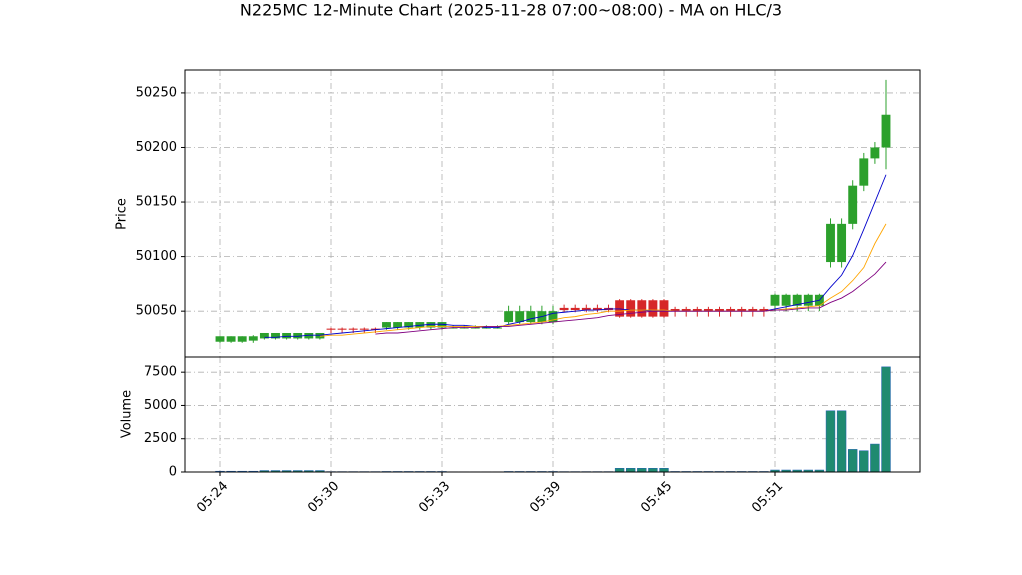 This screenshot has height=575, width=1022. What do you see at coordinates (156, 311) in the screenshot?
I see `y-tick-label: 50050` at bounding box center [156, 311].